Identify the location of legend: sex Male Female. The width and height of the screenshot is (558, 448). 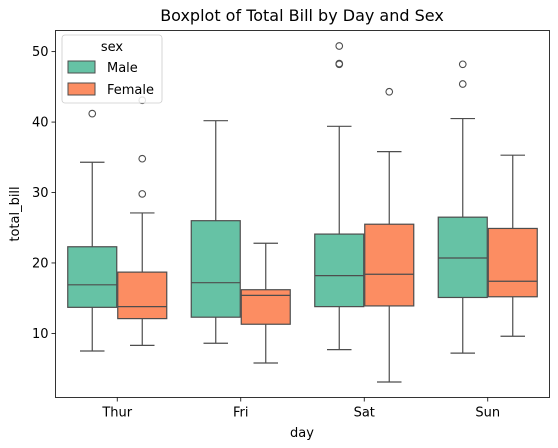
(112, 69).